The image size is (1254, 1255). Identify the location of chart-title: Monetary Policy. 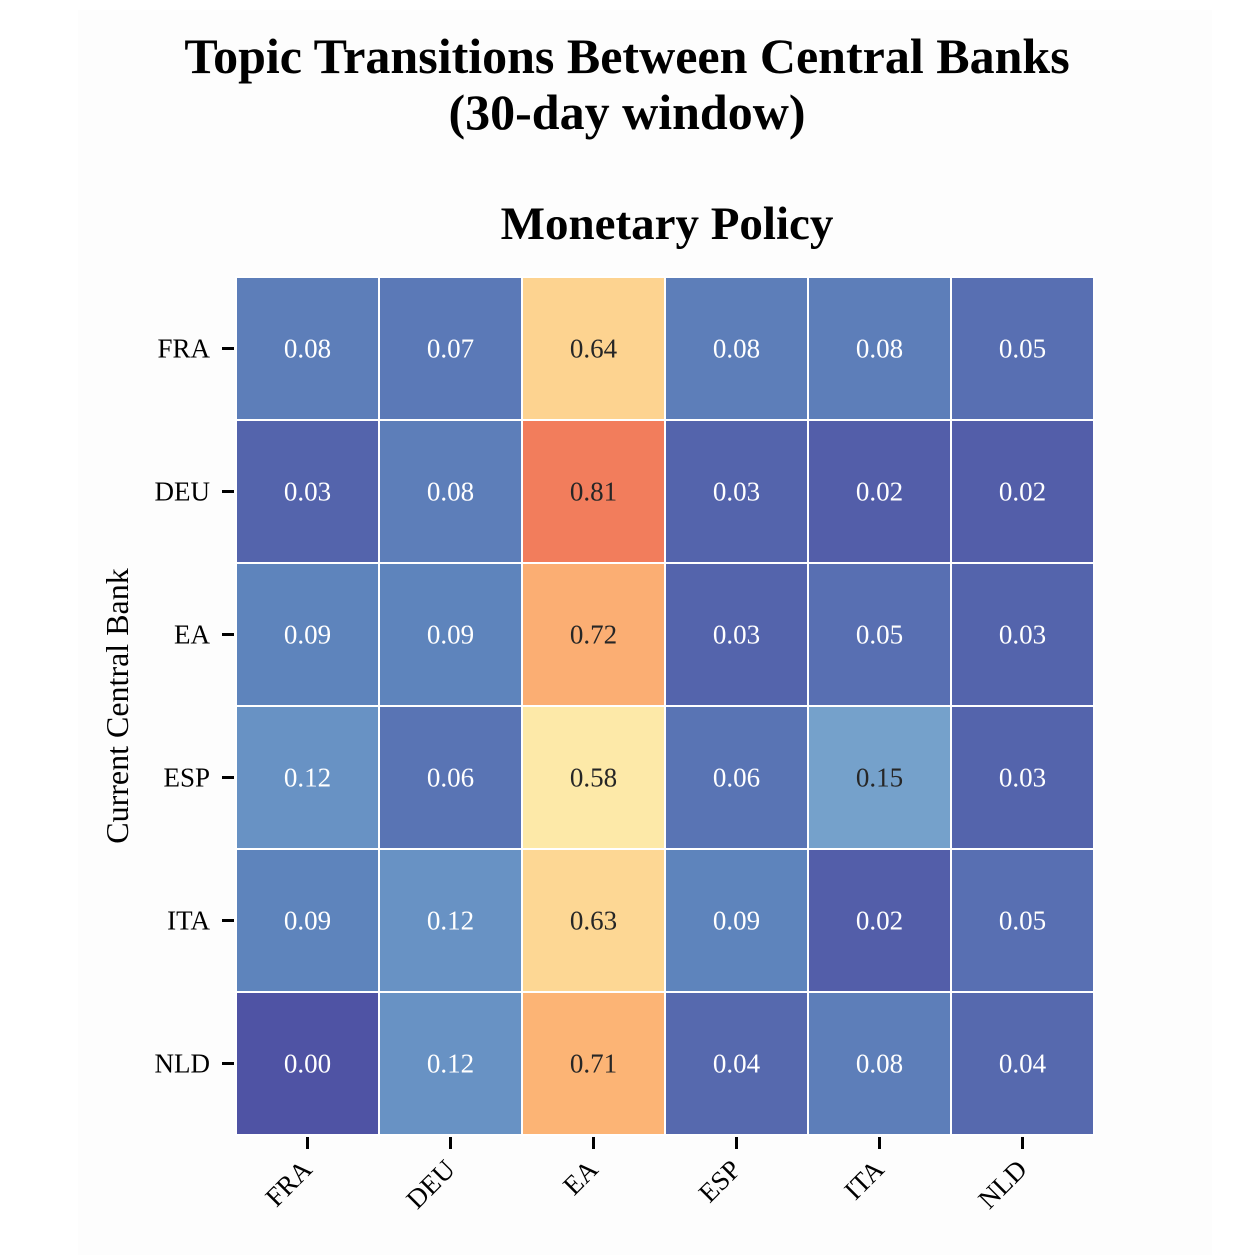
(667, 224).